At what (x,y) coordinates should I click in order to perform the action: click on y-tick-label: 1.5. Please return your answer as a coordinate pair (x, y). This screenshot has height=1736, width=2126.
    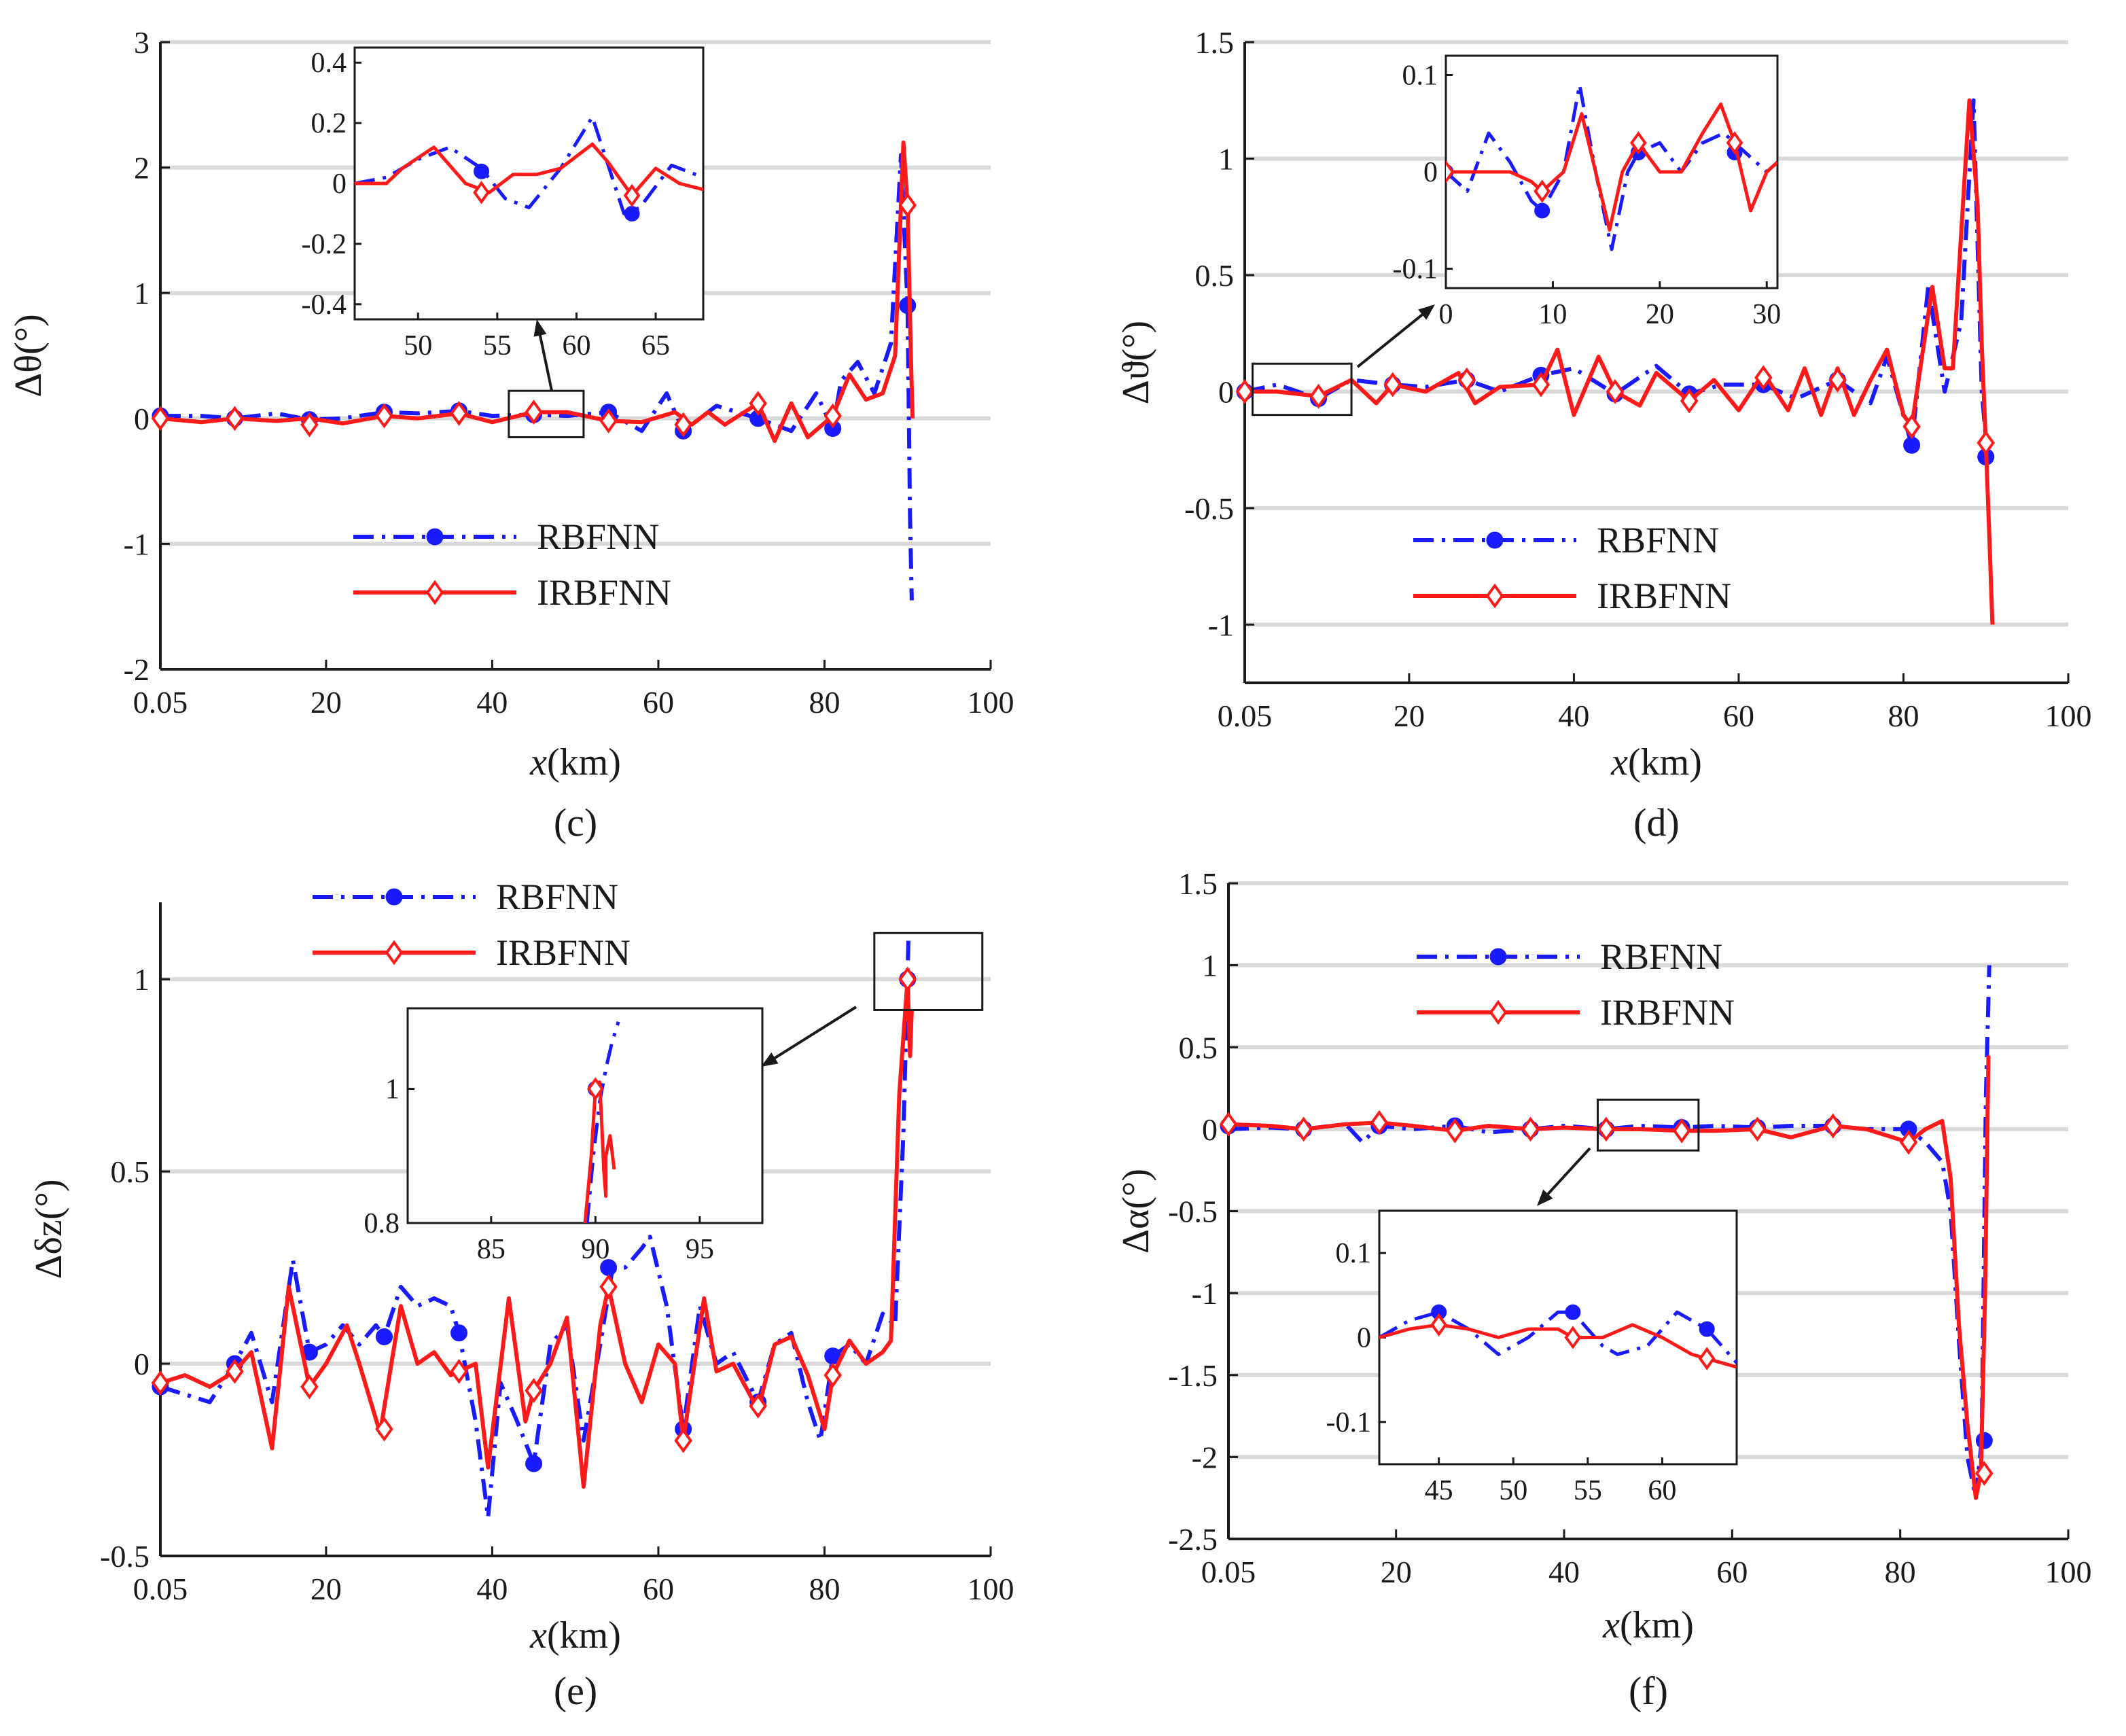
    Looking at the image, I should click on (1198, 883).